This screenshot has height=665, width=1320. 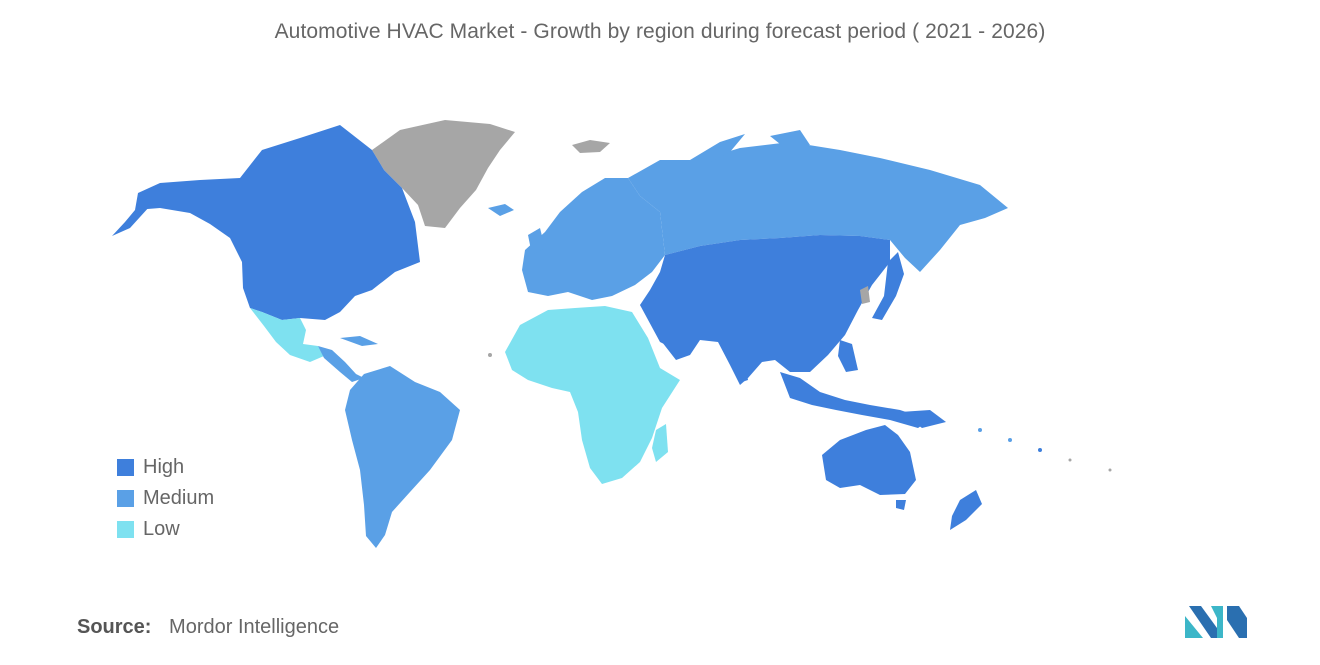 I want to click on south-america-region, so click(x=402, y=457).